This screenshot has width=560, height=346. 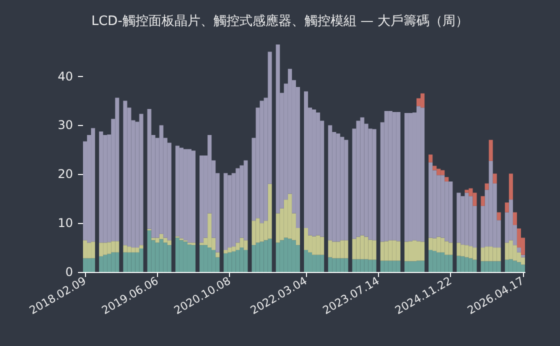 I want to click on y-tick-label: 0, so click(x=69, y=272).